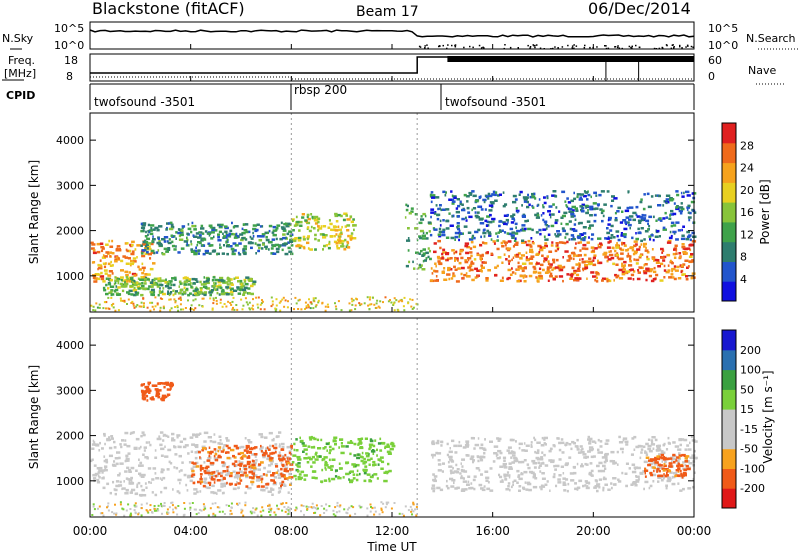 This screenshot has height=554, width=800. I want to click on nsearch-label: N.Search, so click(771, 38).